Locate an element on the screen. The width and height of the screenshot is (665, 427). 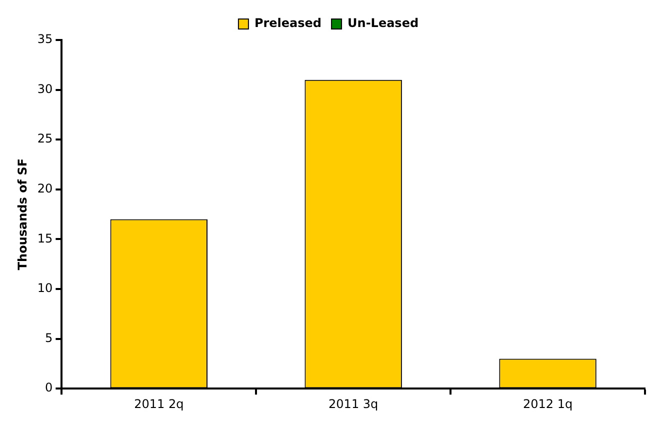
legend-label: Un-Leased is located at coordinates (383, 23).